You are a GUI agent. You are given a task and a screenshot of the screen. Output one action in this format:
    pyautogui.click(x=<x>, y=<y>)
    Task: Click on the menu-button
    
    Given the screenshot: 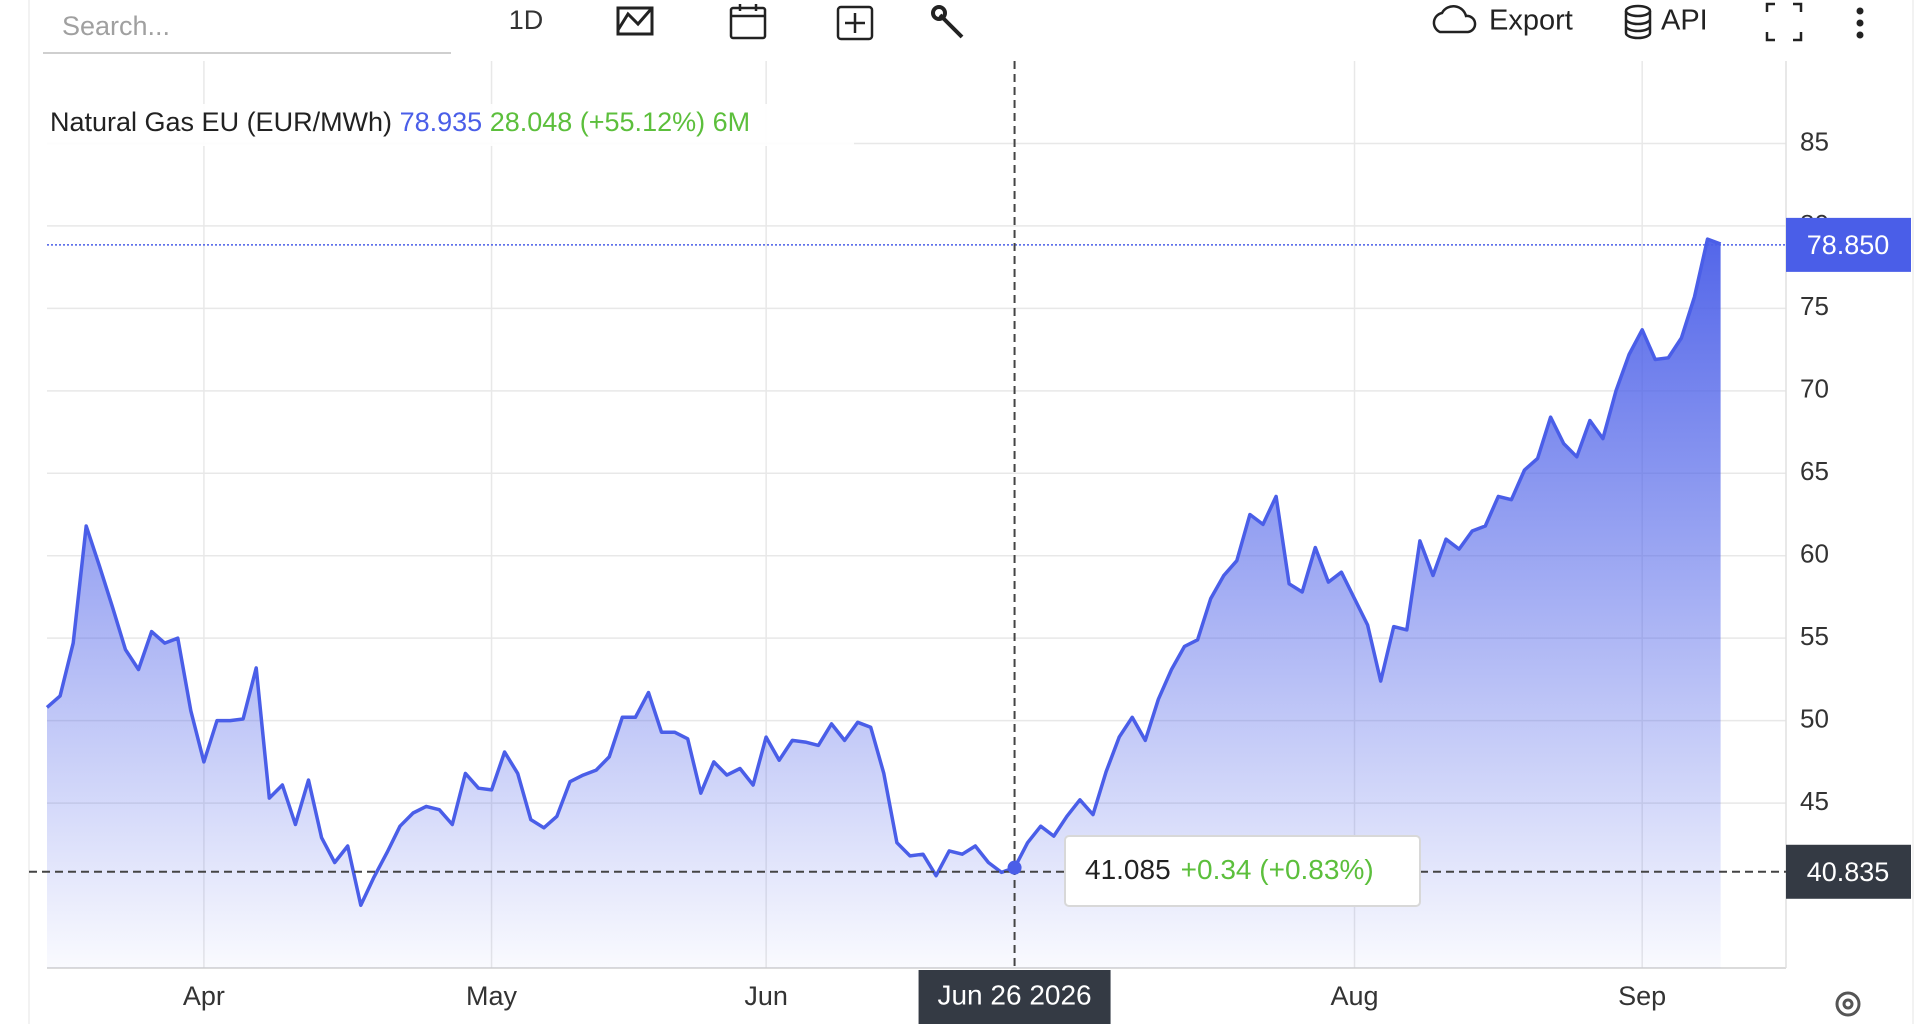 What is the action you would take?
    pyautogui.click(x=1860, y=23)
    